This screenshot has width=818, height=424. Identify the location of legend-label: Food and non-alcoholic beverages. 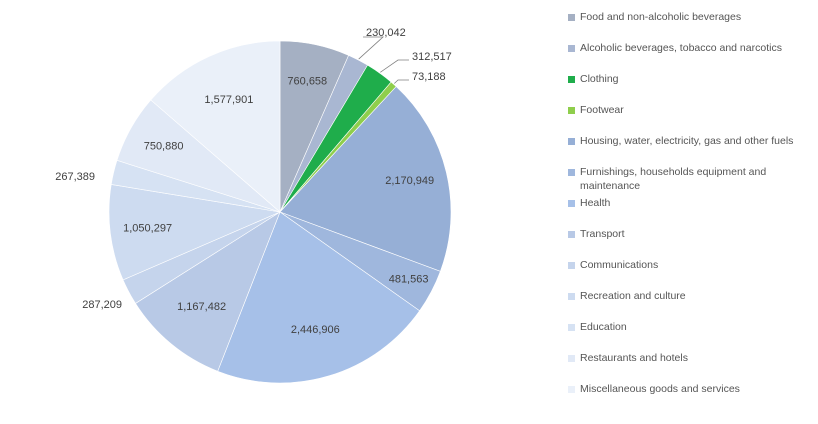
(661, 17).